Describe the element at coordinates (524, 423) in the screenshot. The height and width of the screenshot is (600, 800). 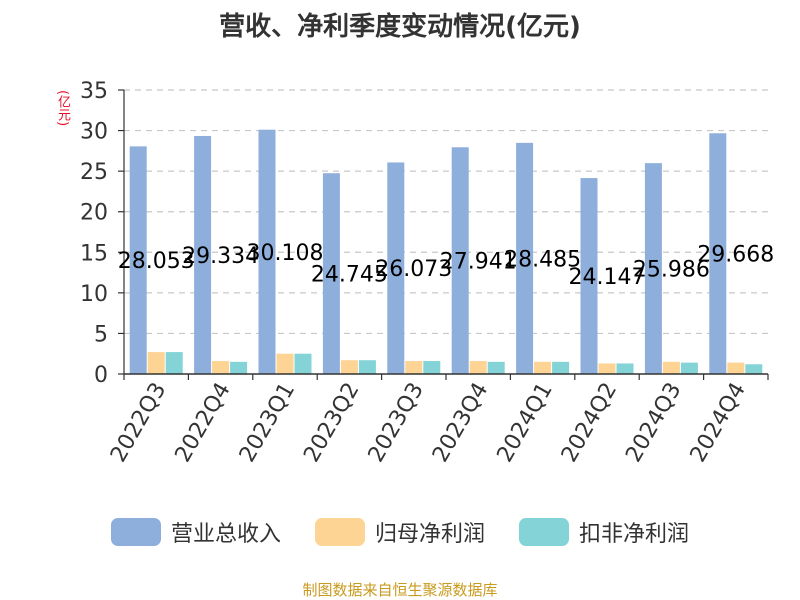
I see `x-tick-label: 2024Q1` at that location.